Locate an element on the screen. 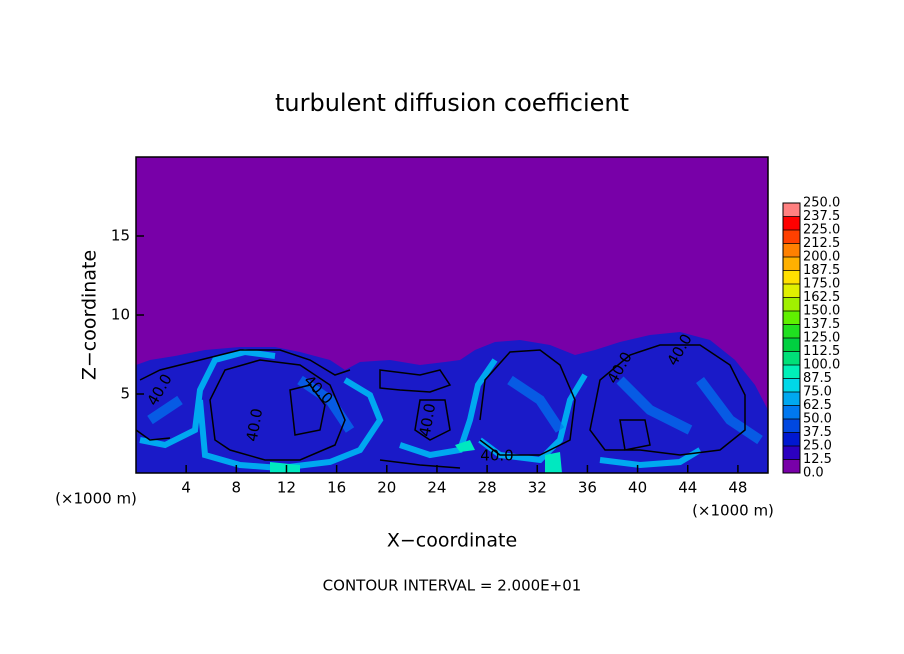  colorbar-label: 200.0 is located at coordinates (821, 257).